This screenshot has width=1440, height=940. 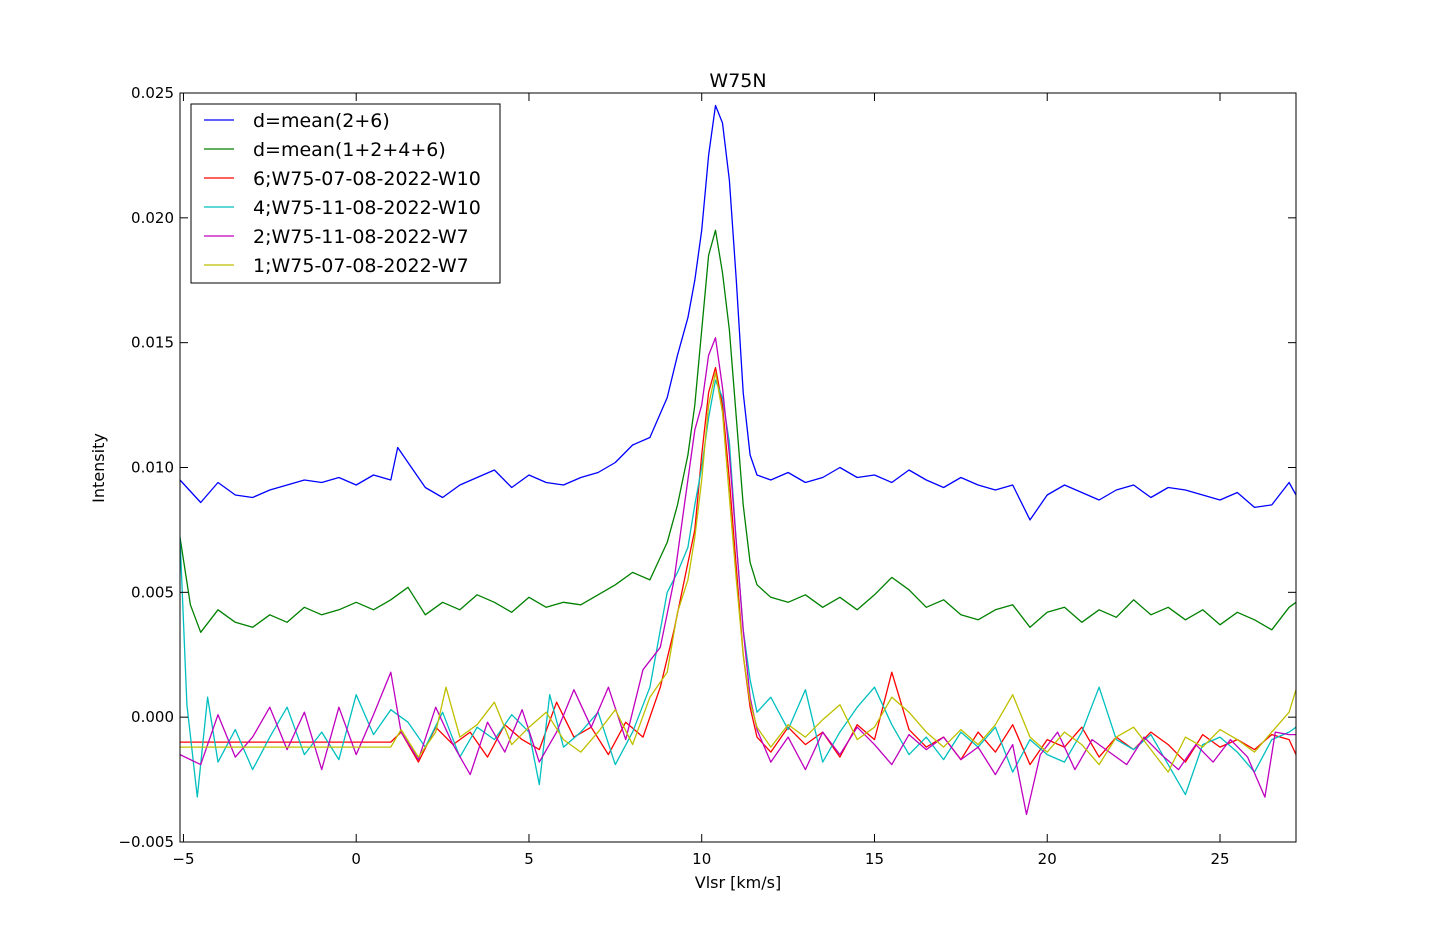 What do you see at coordinates (152, 717) in the screenshot?
I see `y-tick-label: 0.000` at bounding box center [152, 717].